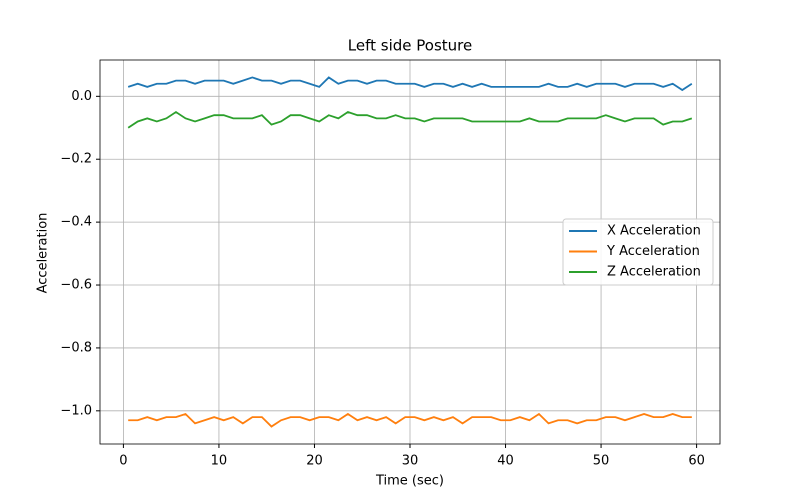  Describe the element at coordinates (410, 461) in the screenshot. I see `x-tick-label: 30` at that location.